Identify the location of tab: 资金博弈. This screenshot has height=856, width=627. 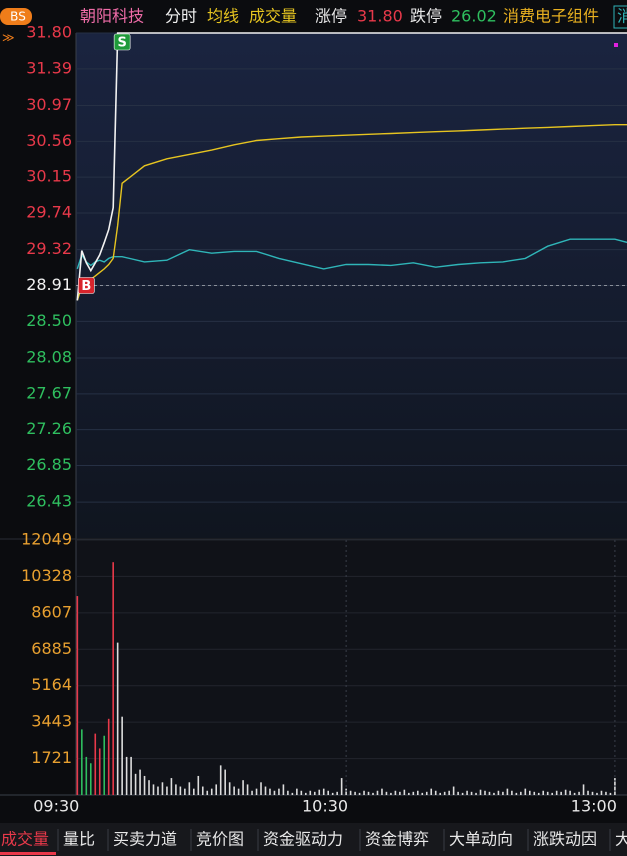
(397, 839).